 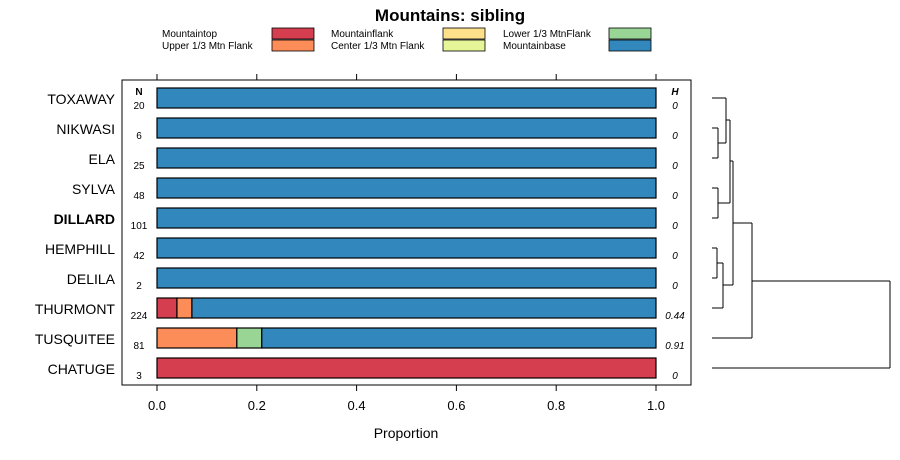 What do you see at coordinates (94, 189) in the screenshot?
I see `category-label: SYLVA` at bounding box center [94, 189].